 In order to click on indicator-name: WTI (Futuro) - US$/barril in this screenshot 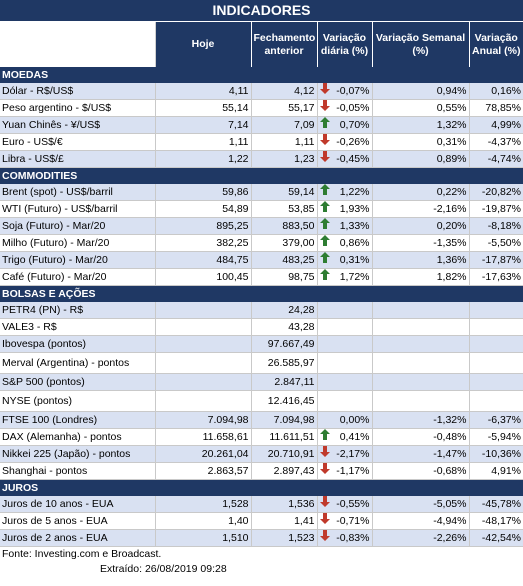, I will do `click(77, 209)`.